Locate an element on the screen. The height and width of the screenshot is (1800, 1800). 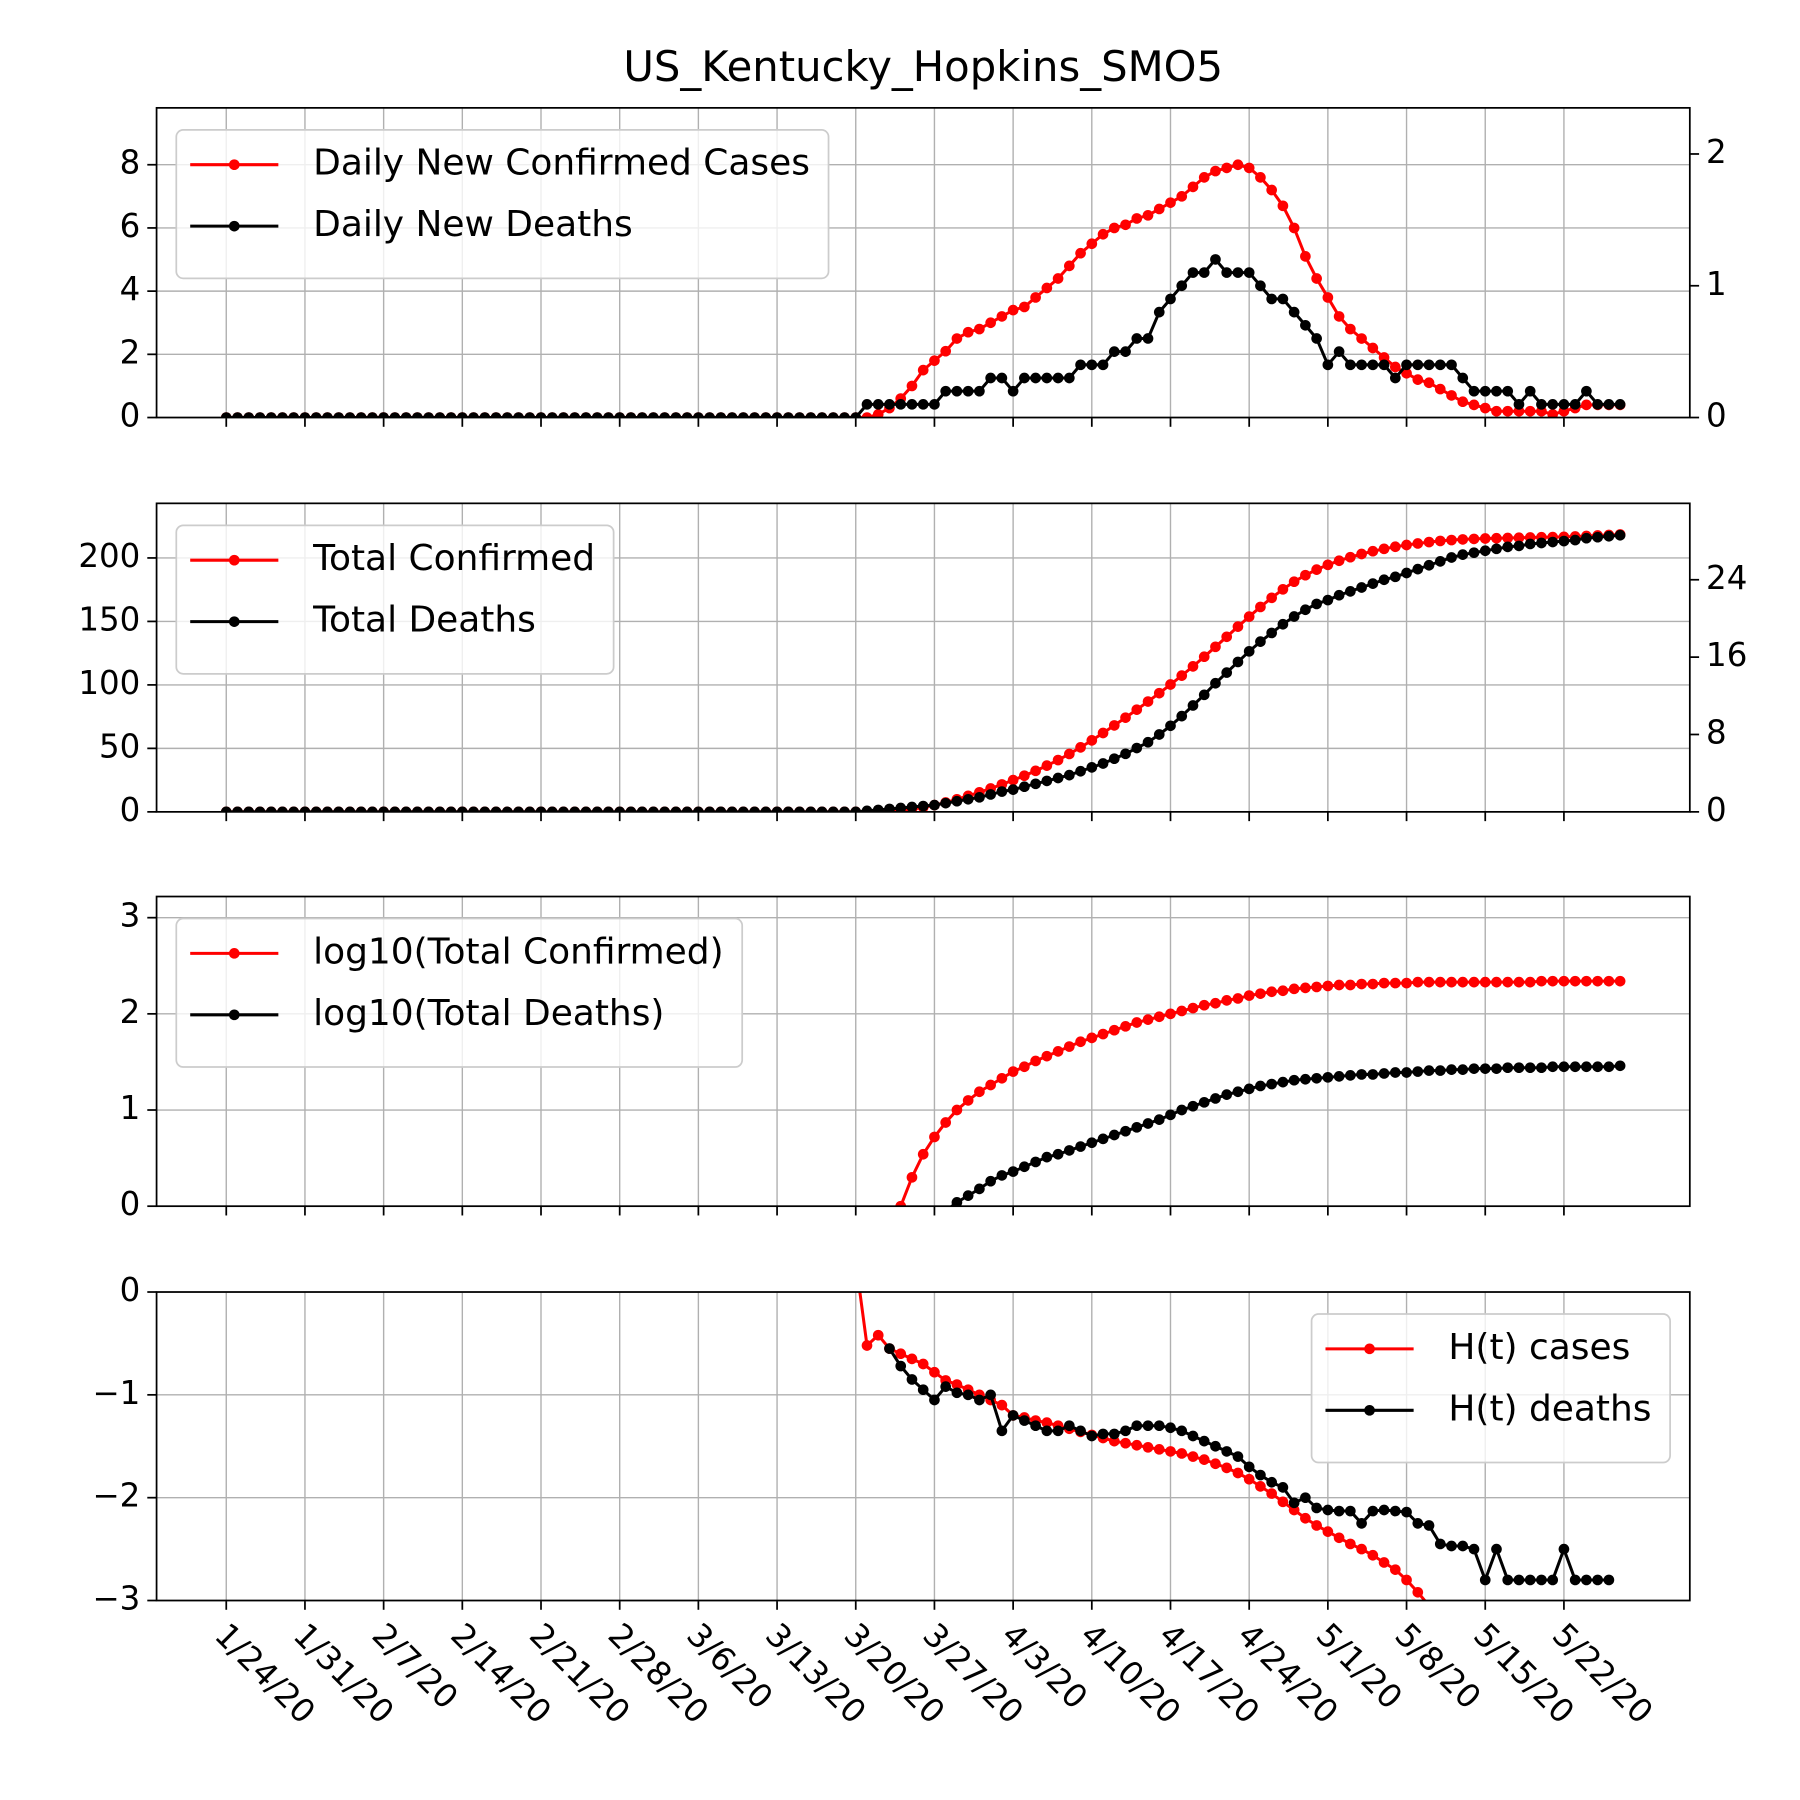
legend-item: H(t) cases is located at coordinates (1477, 1347).